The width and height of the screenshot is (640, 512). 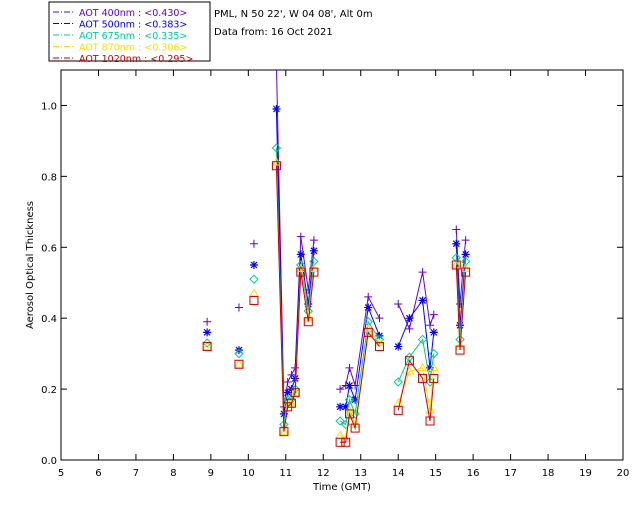 What do you see at coordinates (510, 473) in the screenshot?
I see `x-tick-label: 17` at bounding box center [510, 473].